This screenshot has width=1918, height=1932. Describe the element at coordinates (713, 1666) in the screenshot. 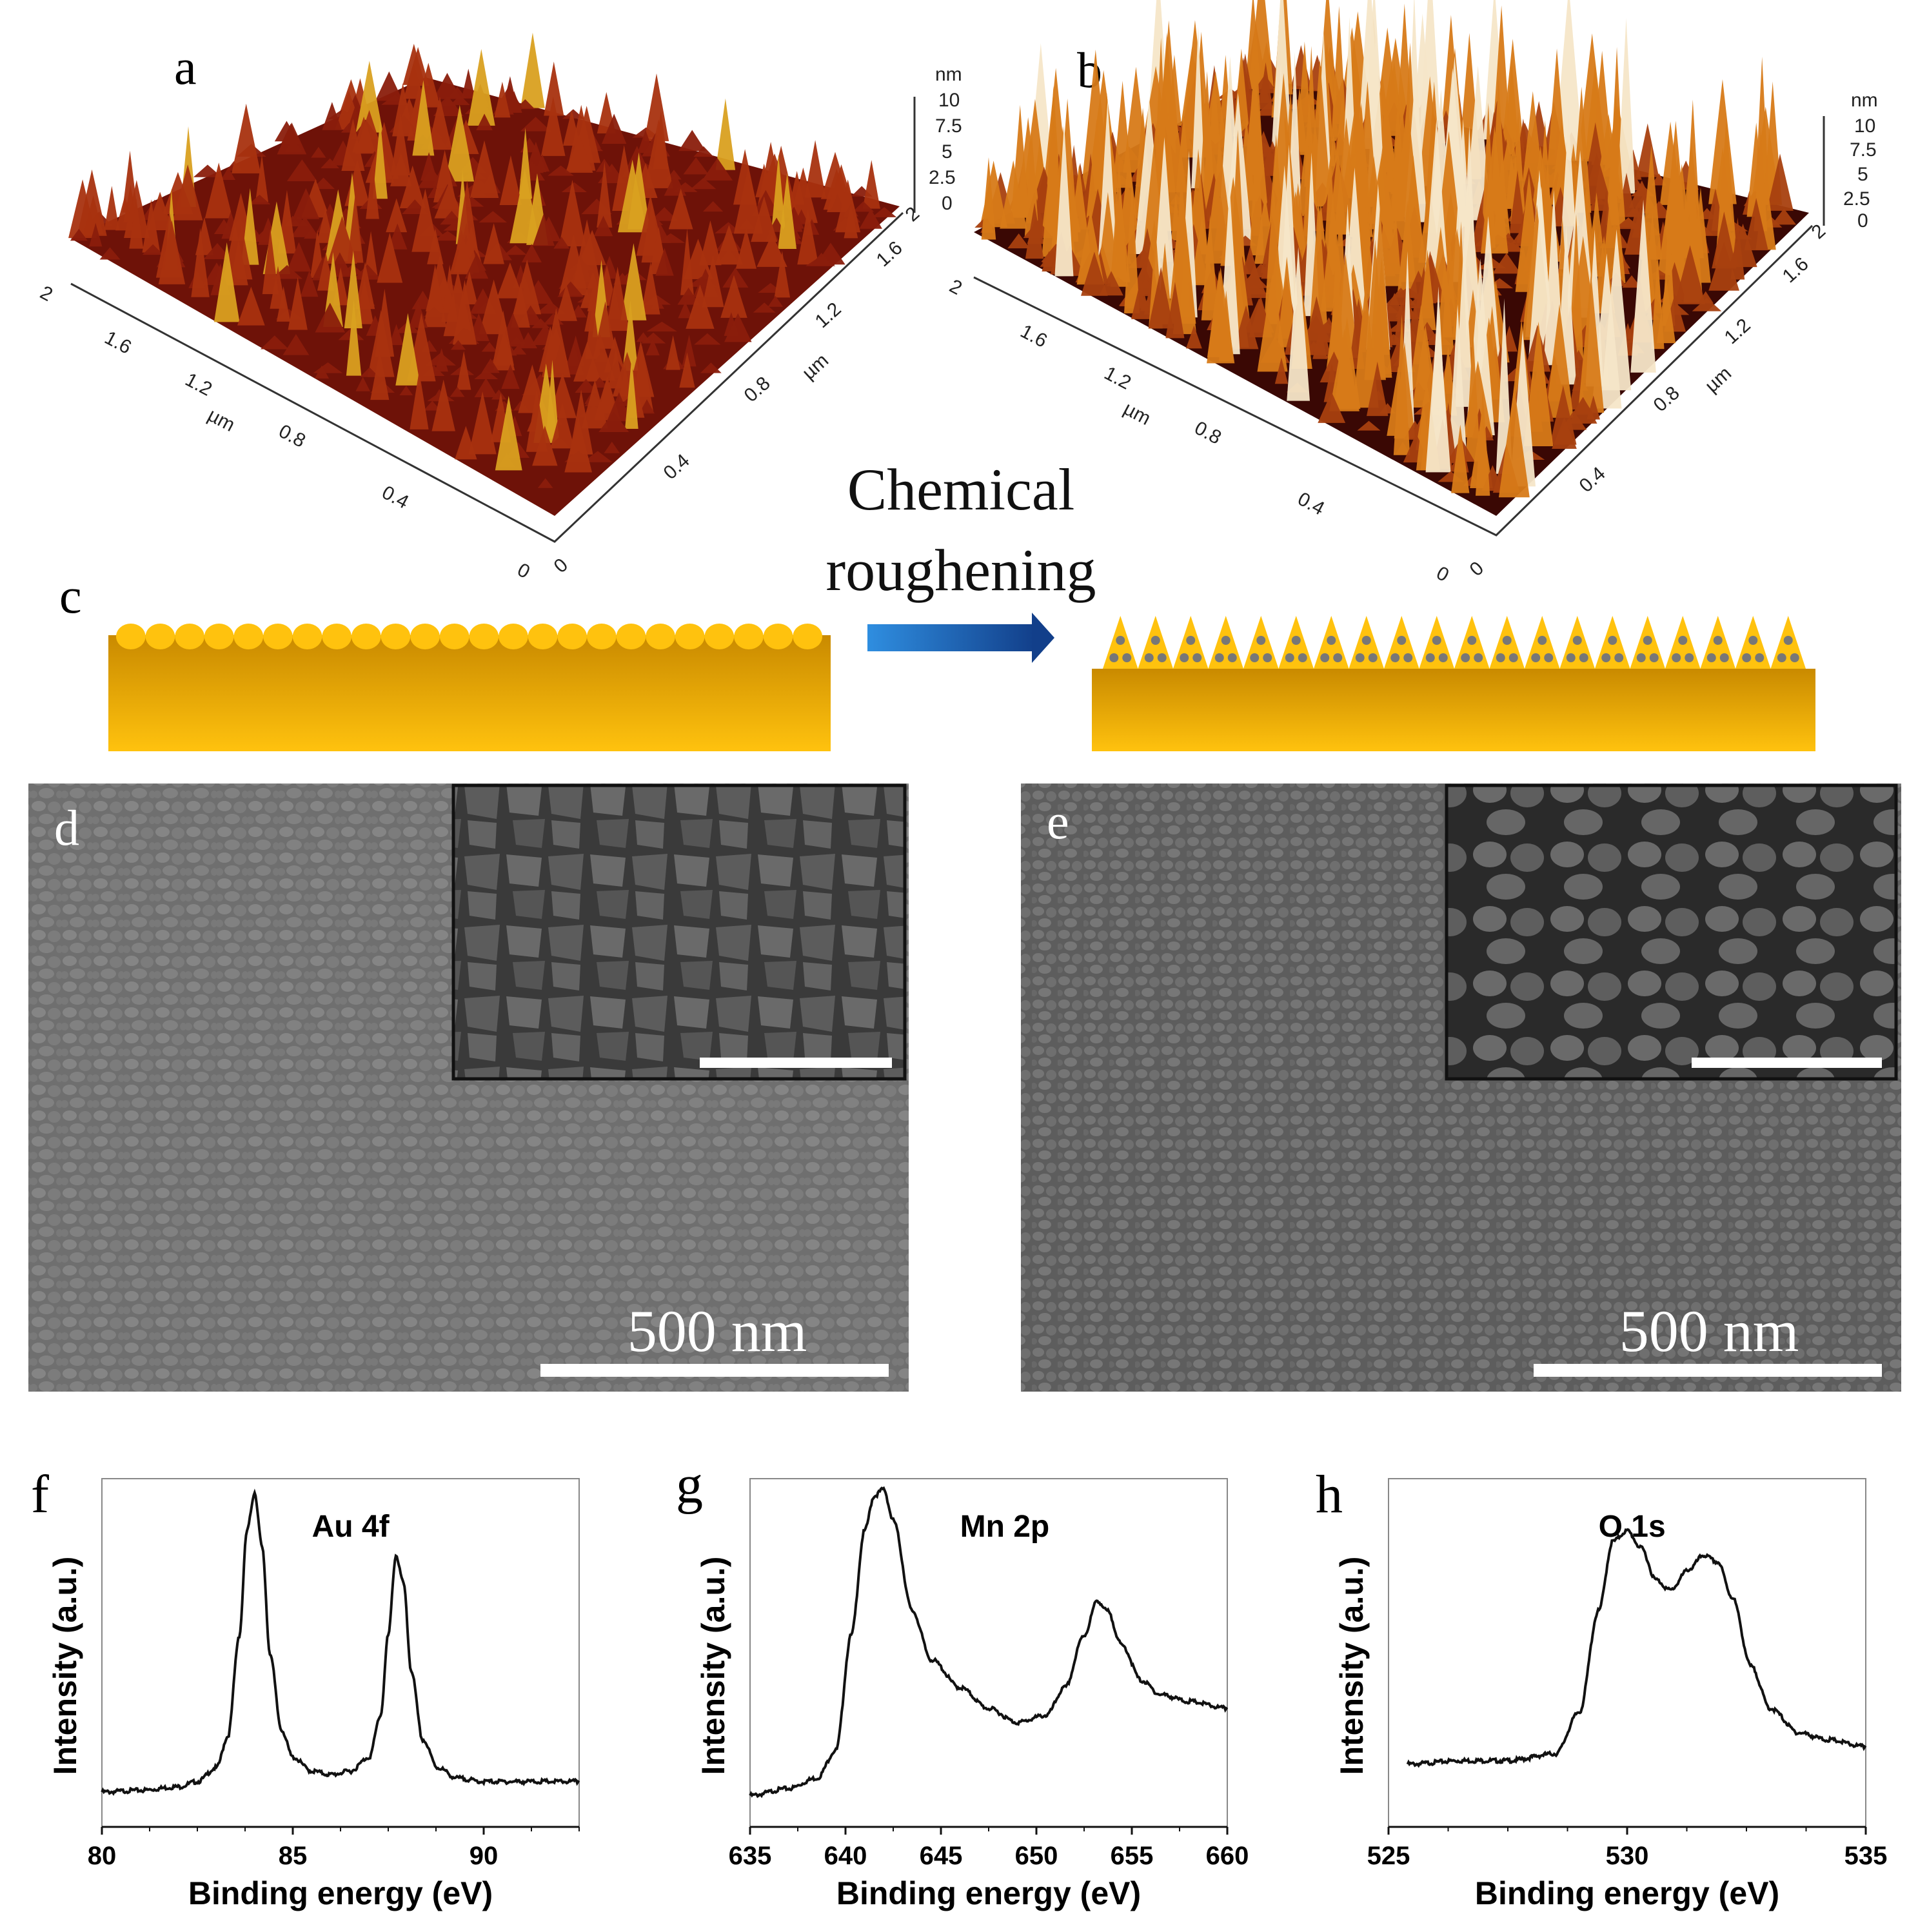

I see `y-axis-label: Intensity (a.u.)` at that location.